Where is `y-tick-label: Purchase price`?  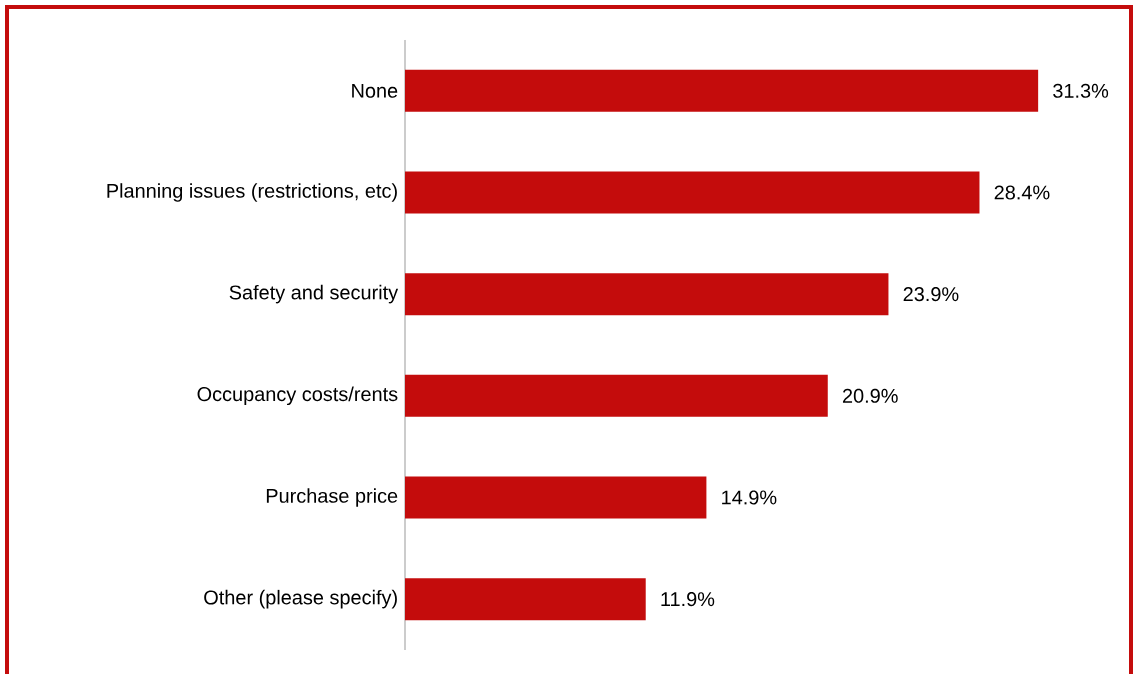
y-tick-label: Purchase price is located at coordinates (332, 497).